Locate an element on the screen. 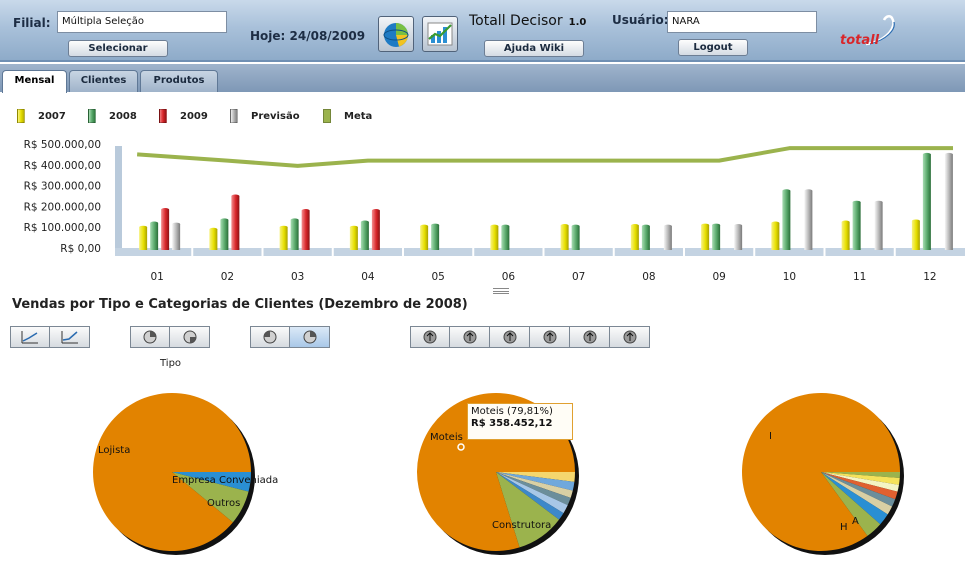  legend-label: 2009 is located at coordinates (194, 116).